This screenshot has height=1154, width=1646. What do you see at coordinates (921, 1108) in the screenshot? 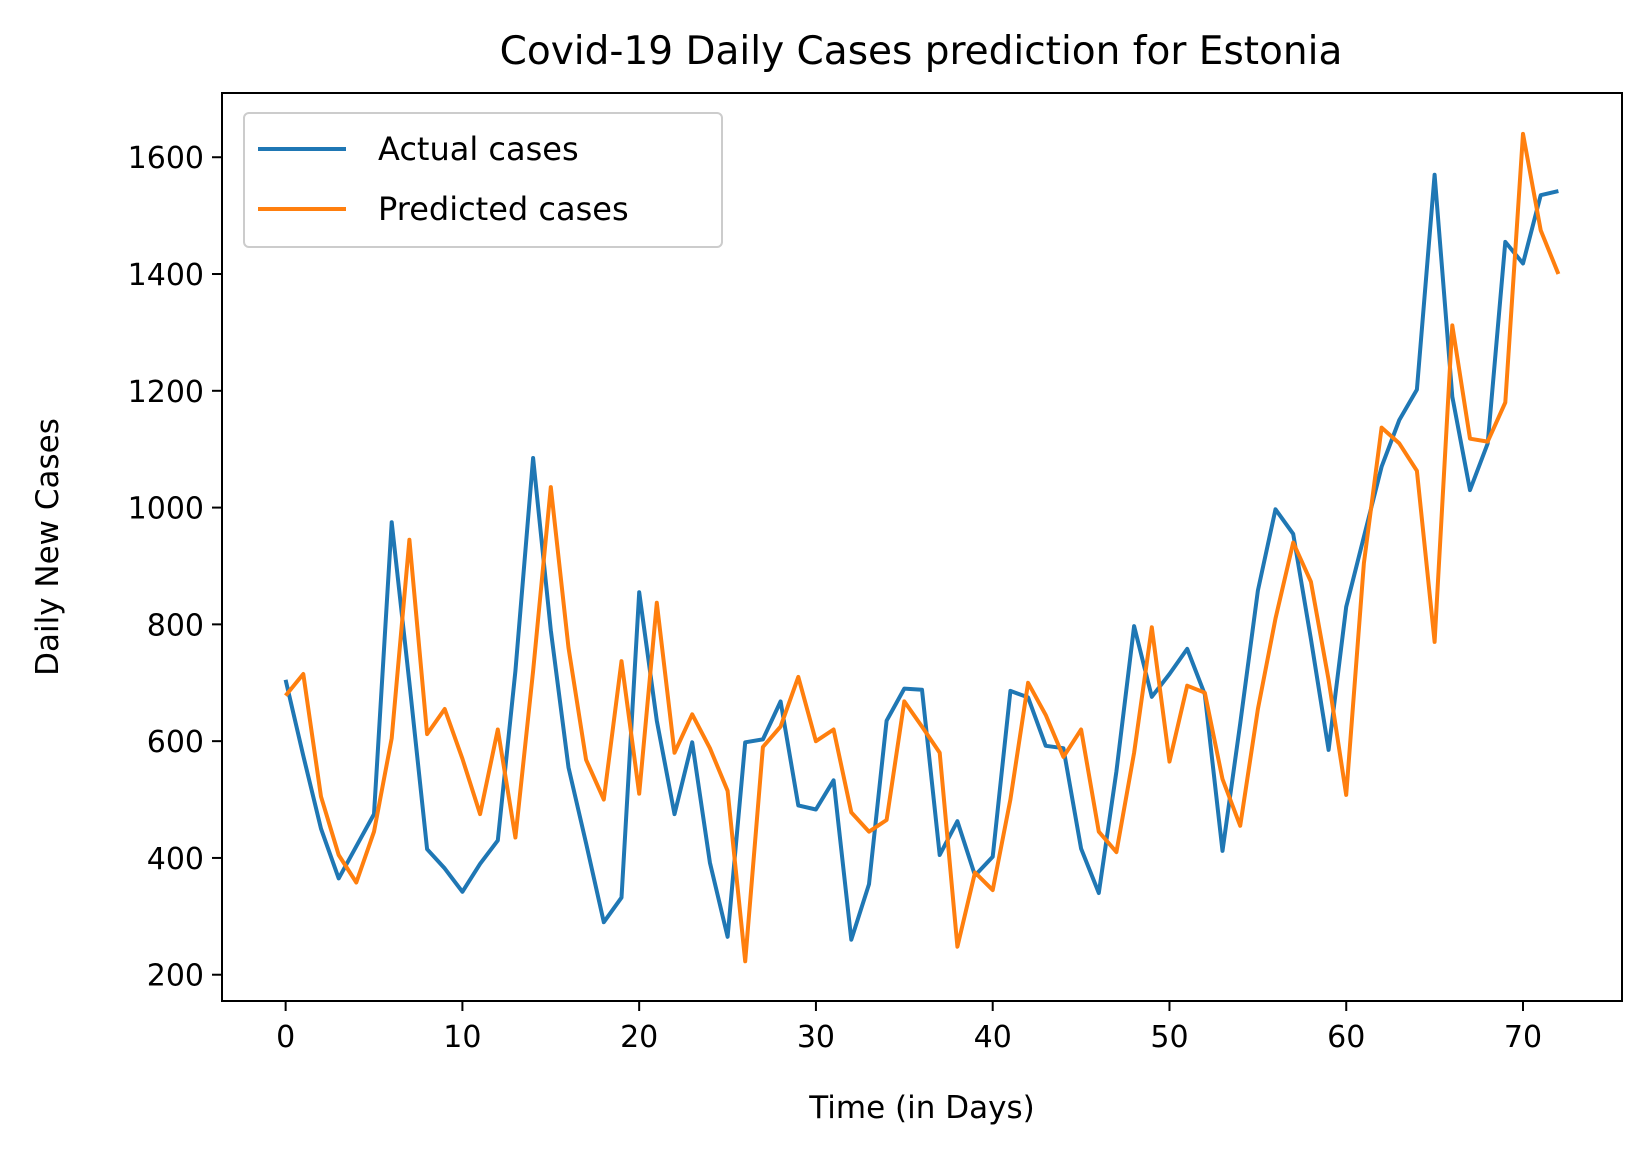
I see `x-axis-label: Time (in Days)` at bounding box center [921, 1108].